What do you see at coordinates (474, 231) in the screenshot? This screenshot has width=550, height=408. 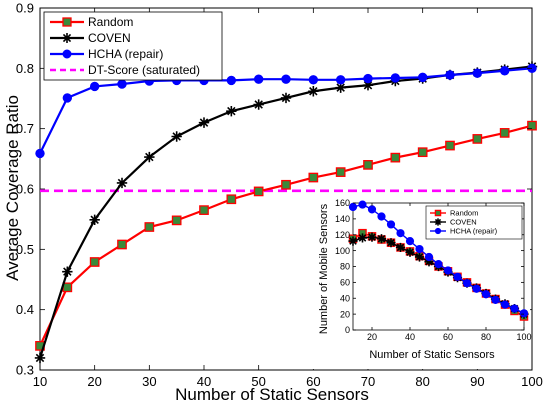 I see `inset-legend-label: HCHA (repair)` at bounding box center [474, 231].